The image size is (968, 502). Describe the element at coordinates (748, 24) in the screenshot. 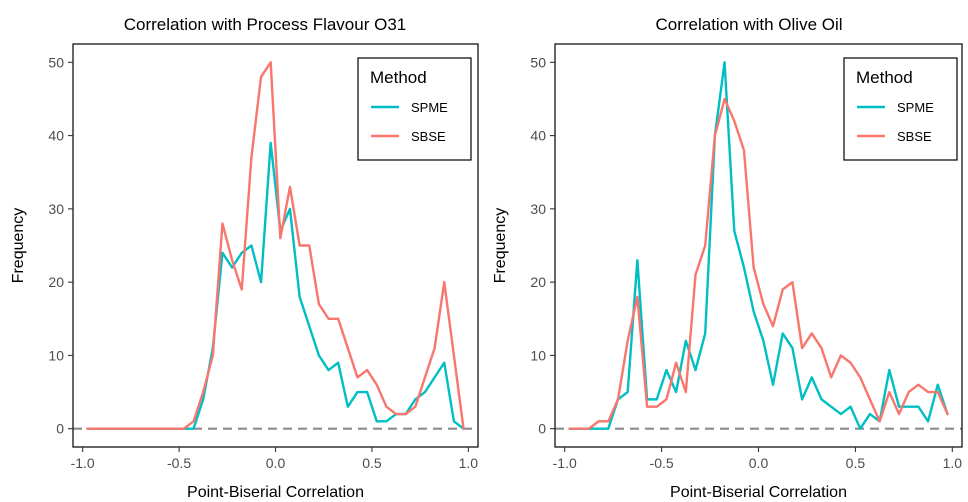

I see `chart-title: Correlation with Olive Oil` at that location.